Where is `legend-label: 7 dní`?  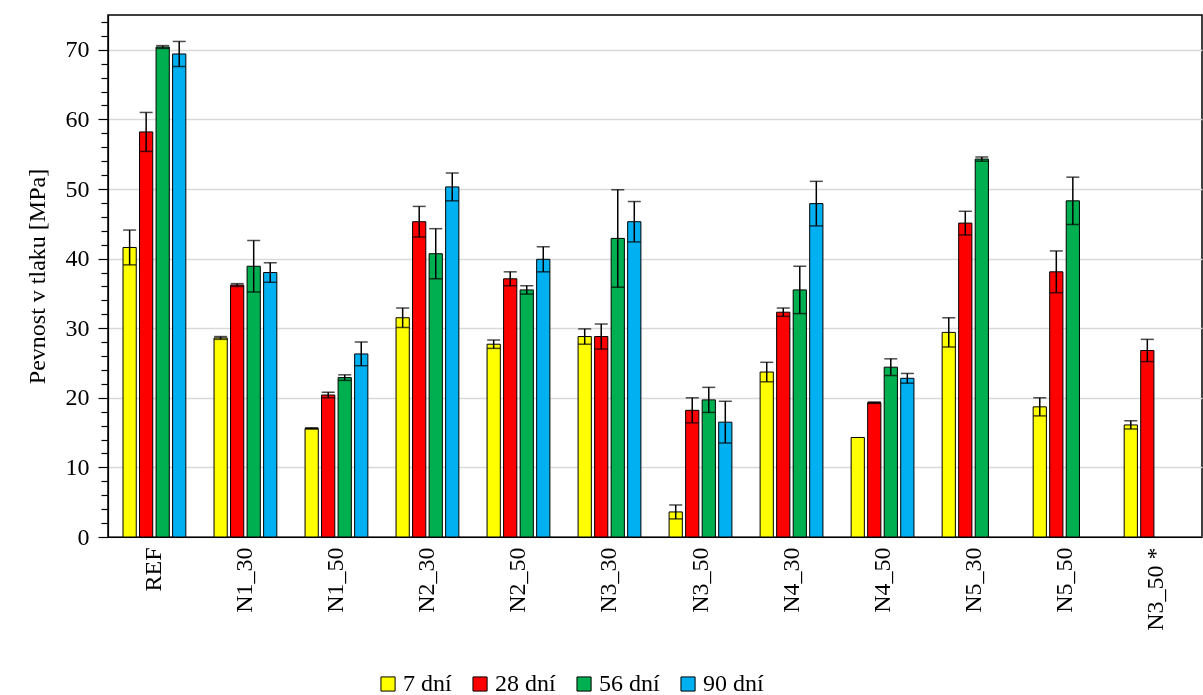 legend-label: 7 dní is located at coordinates (428, 682).